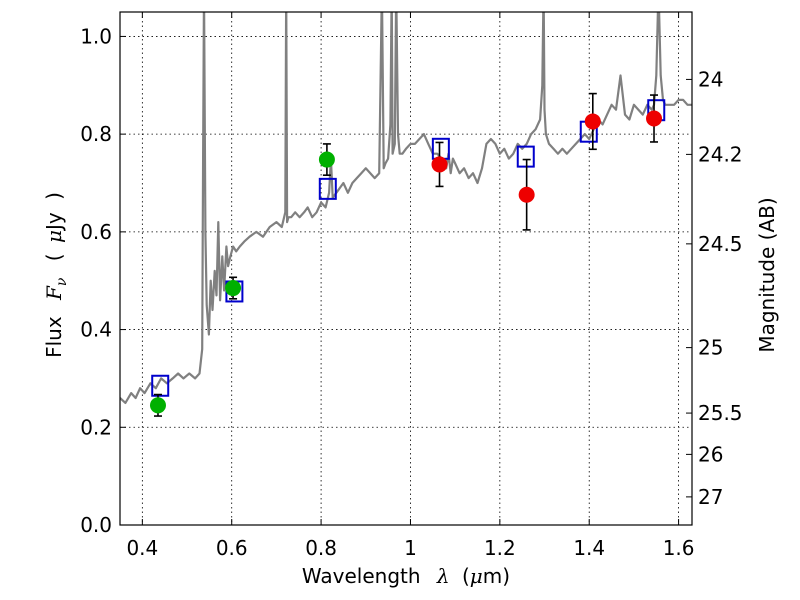  What do you see at coordinates (410, 548) in the screenshot?
I see `x-tick-label: 1` at bounding box center [410, 548].